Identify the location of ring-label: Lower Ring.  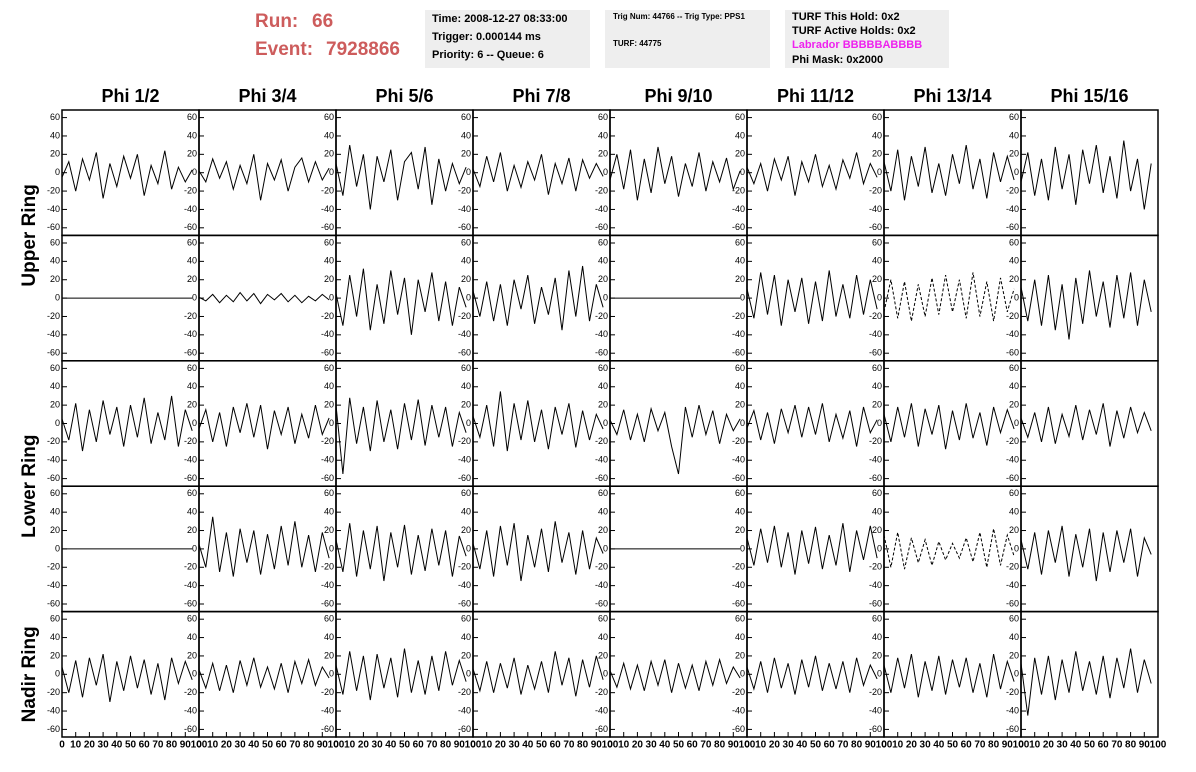
(29, 485).